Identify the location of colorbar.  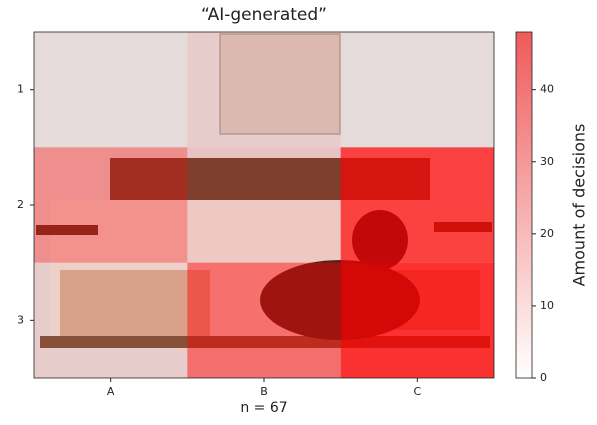
(524, 205).